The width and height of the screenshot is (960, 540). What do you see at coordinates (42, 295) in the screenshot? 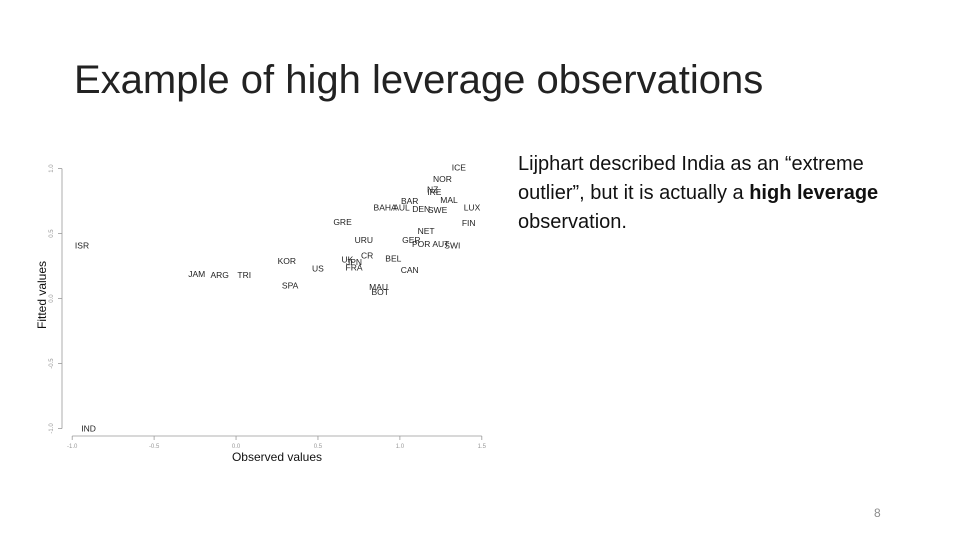
I see `y-axis-title: Fitted values` at bounding box center [42, 295].